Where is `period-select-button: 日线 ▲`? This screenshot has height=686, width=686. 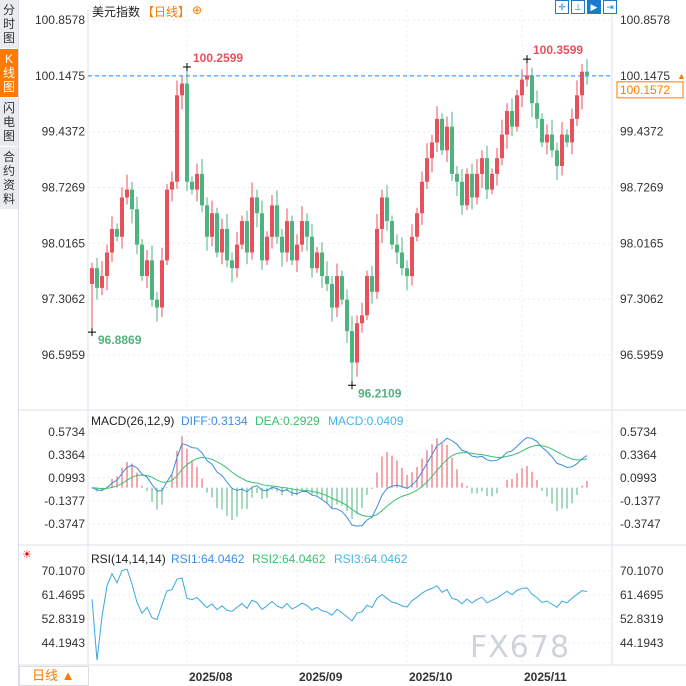
period-select-button: 日线 ▲ is located at coordinates (54, 676).